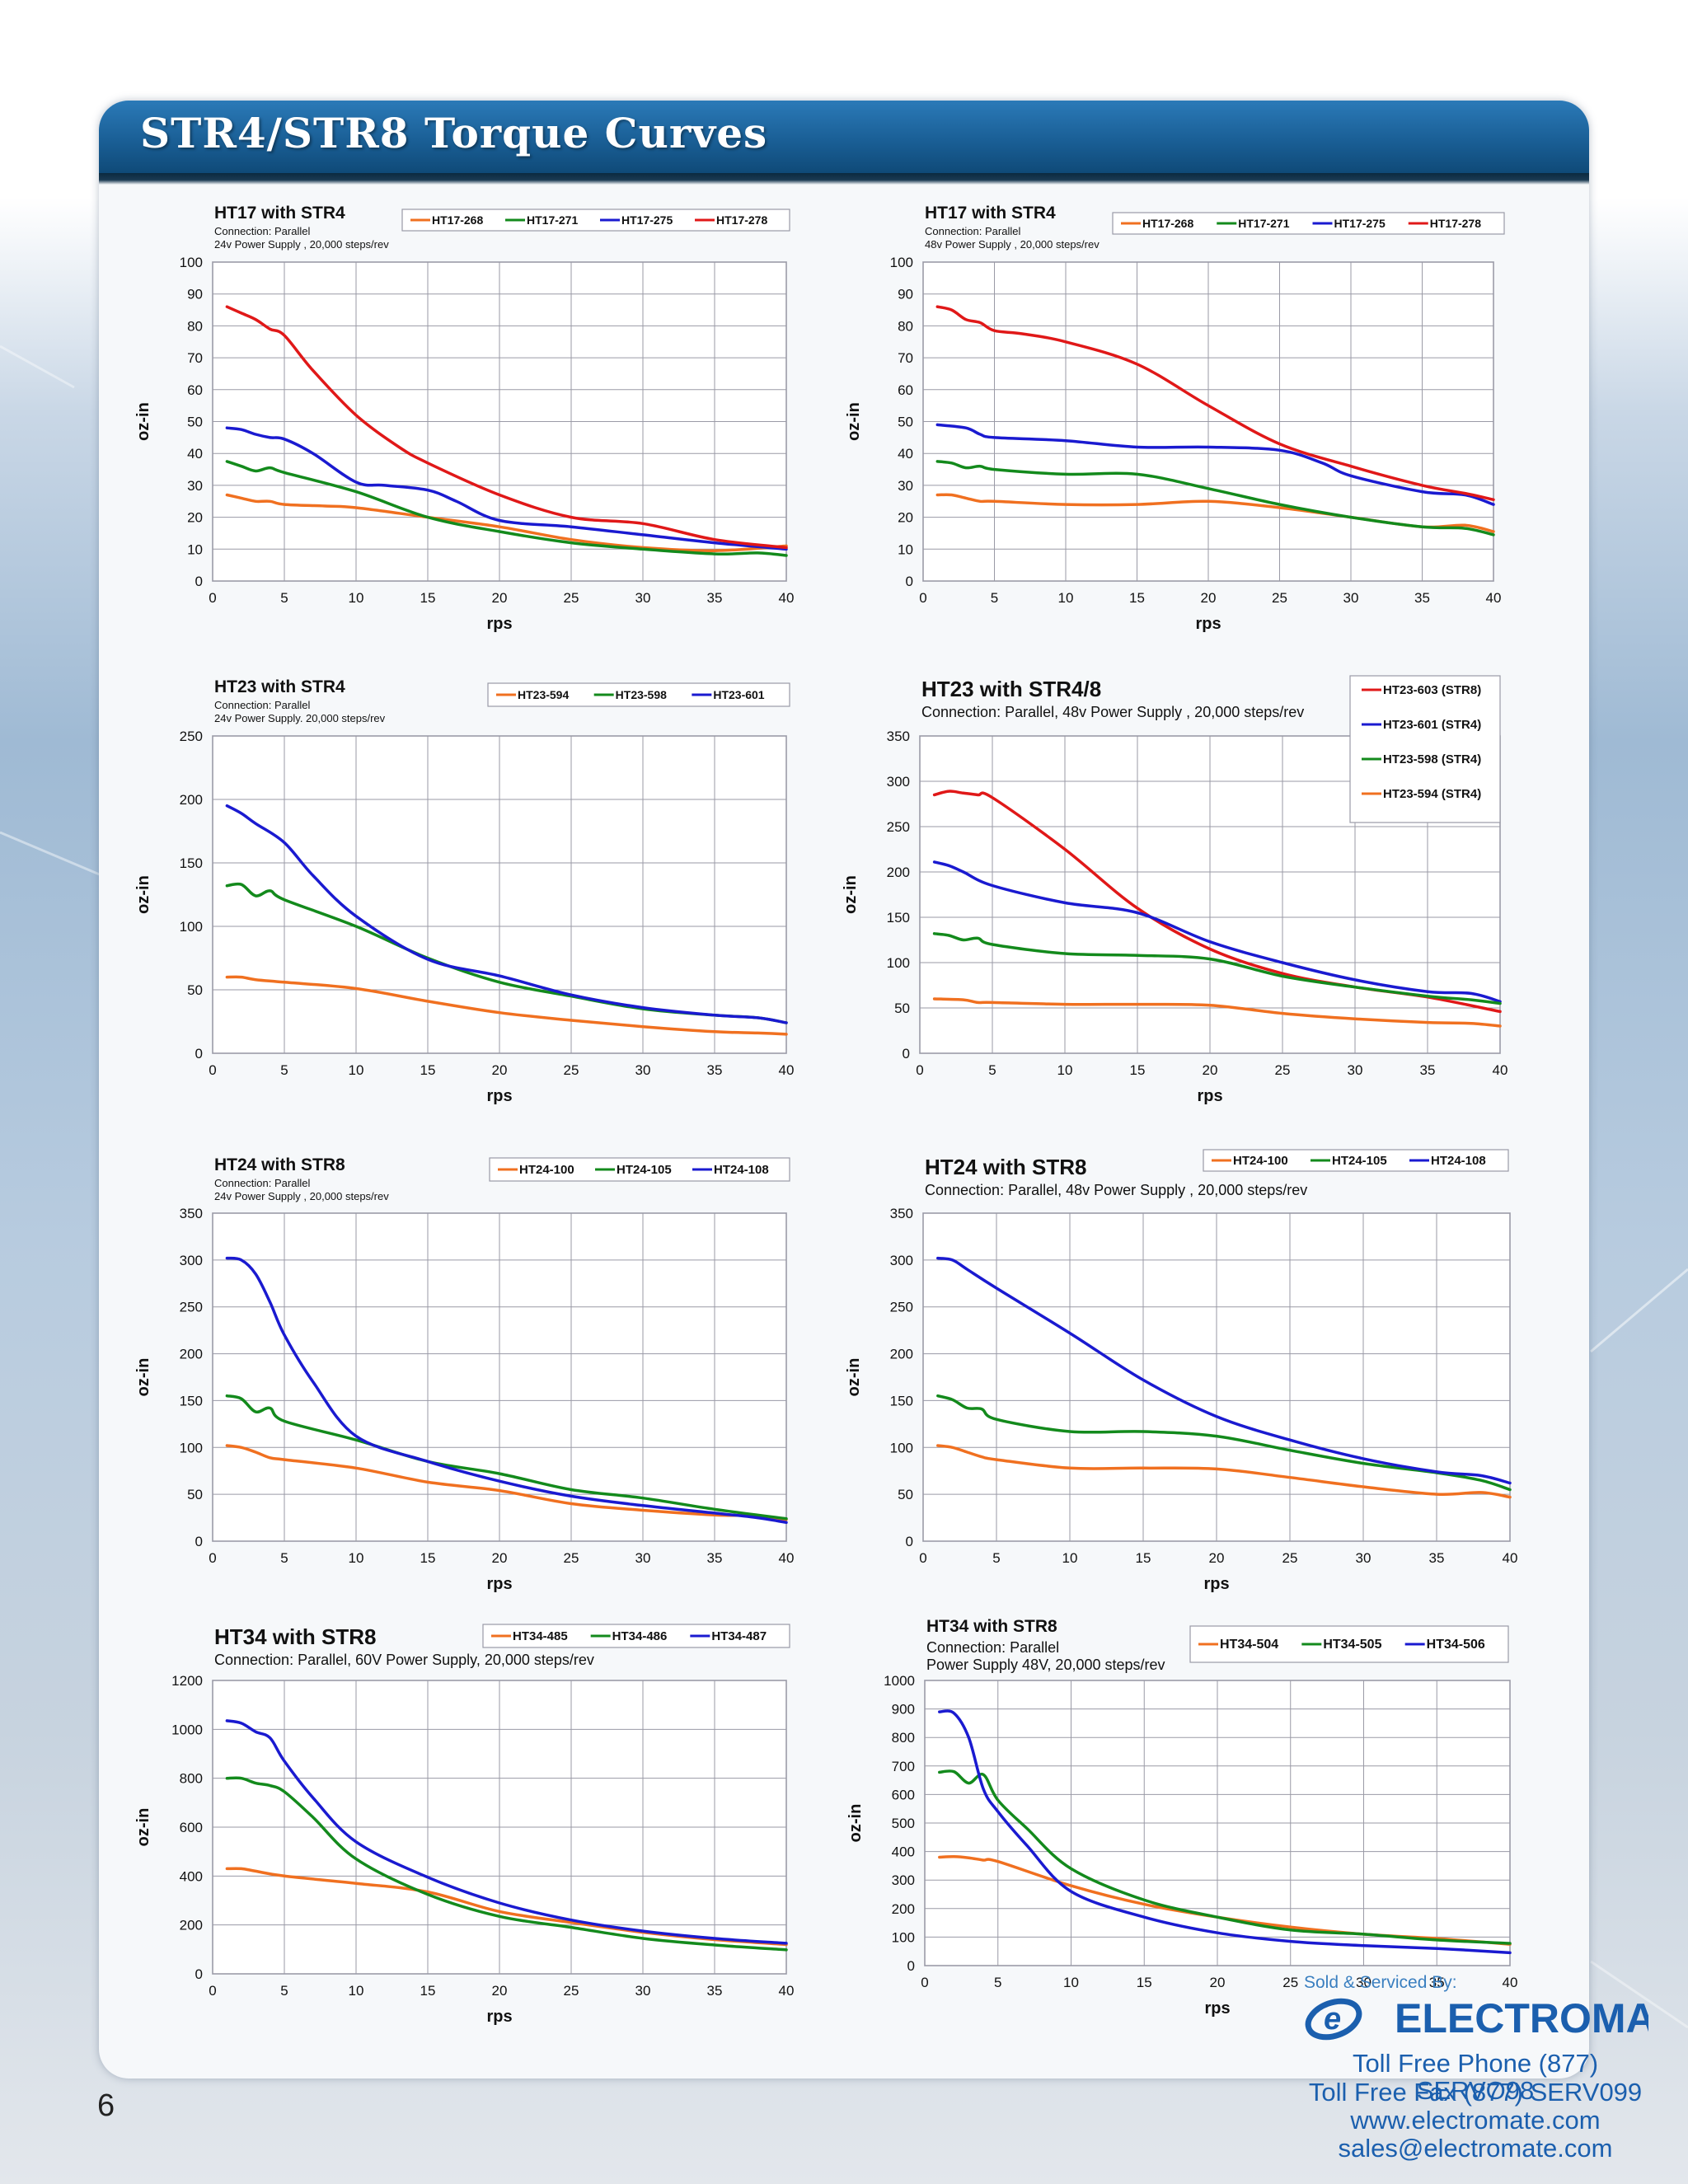 Image resolution: width=1688 pixels, height=2184 pixels. Describe the element at coordinates (904, 1738) in the screenshot. I see `y-tick-label: 800` at that location.